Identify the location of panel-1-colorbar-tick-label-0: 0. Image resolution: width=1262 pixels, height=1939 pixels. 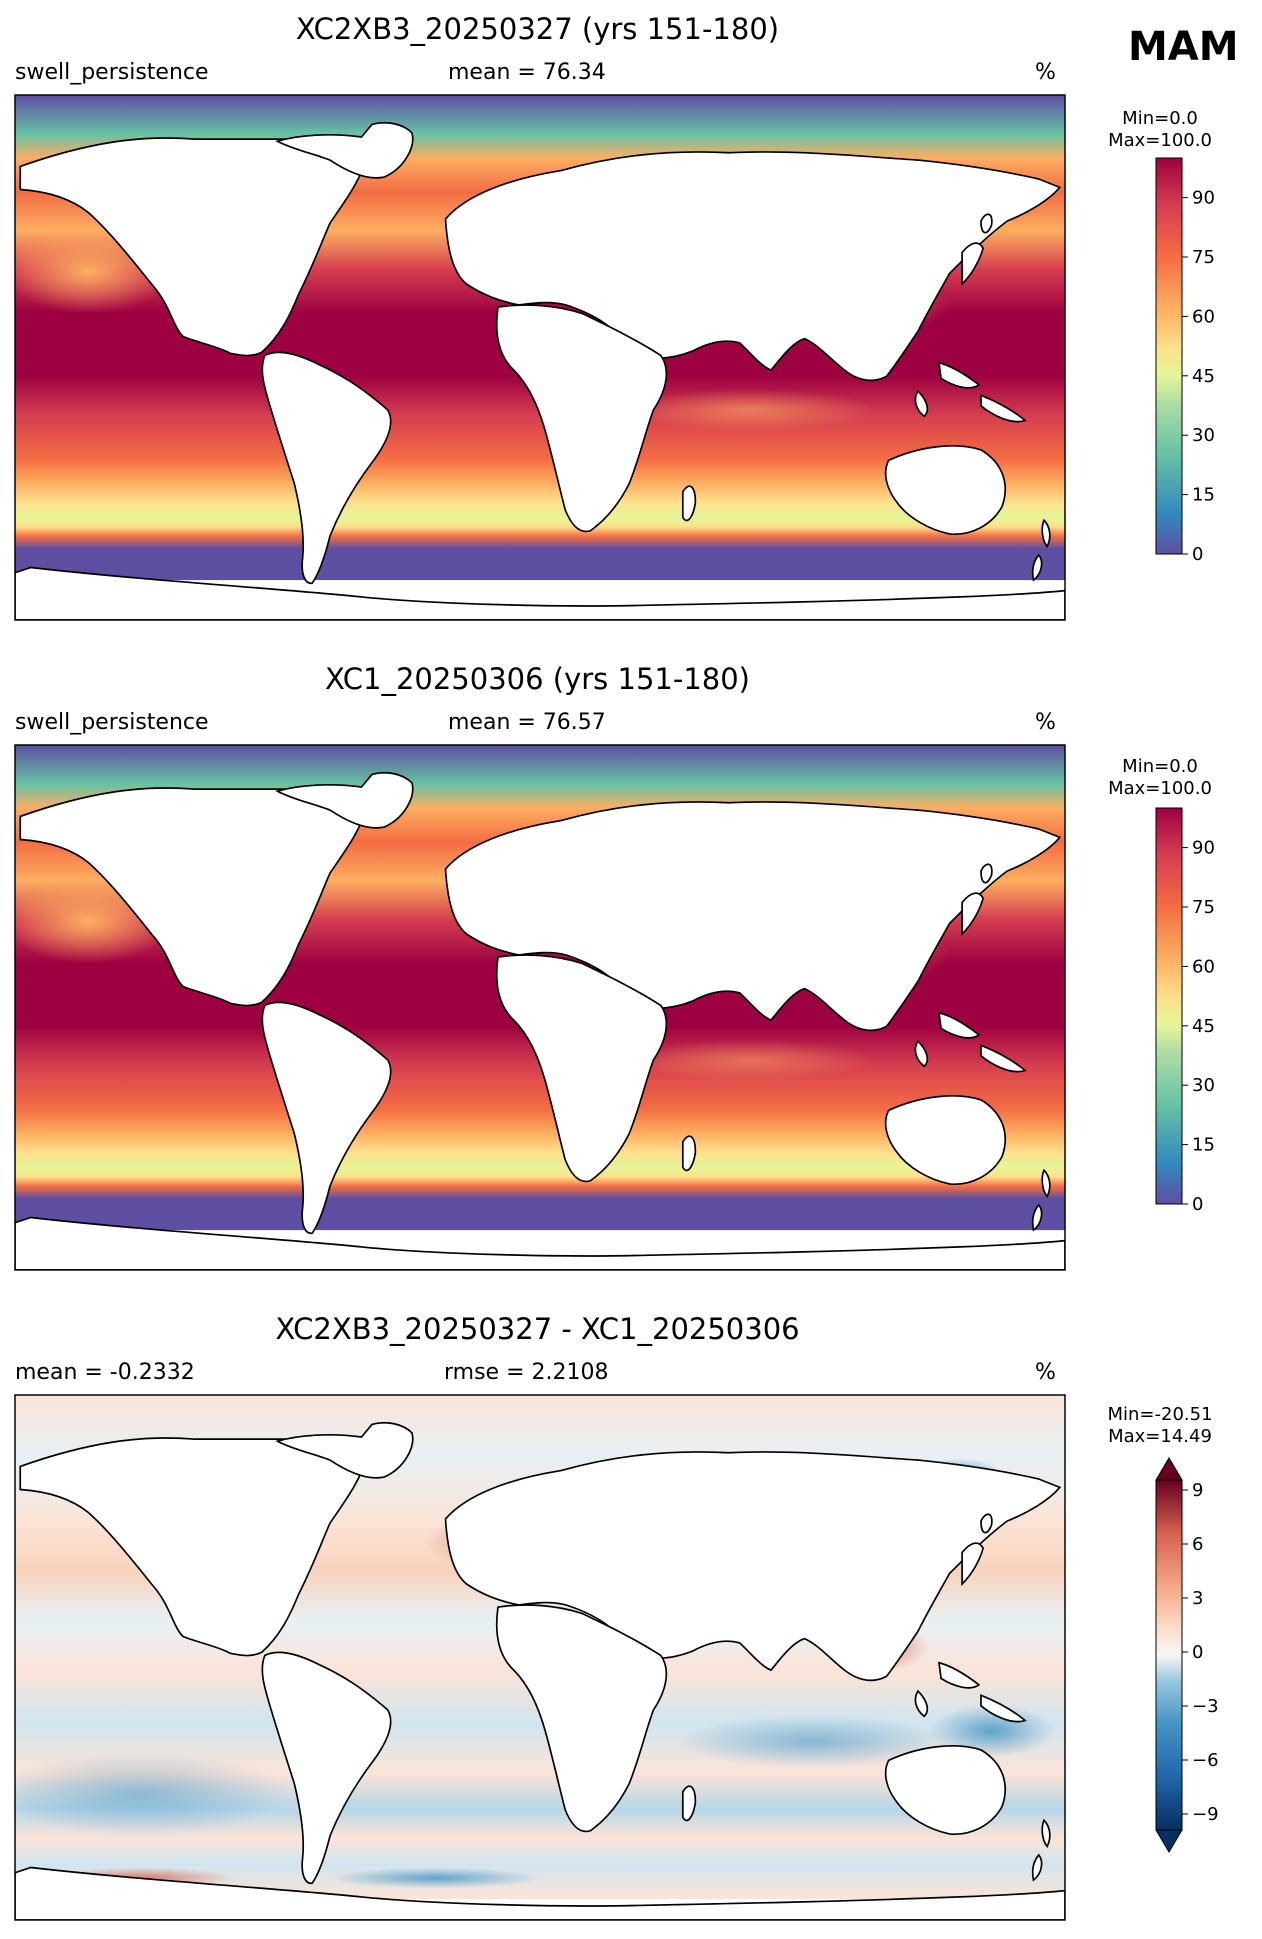
(1197, 554).